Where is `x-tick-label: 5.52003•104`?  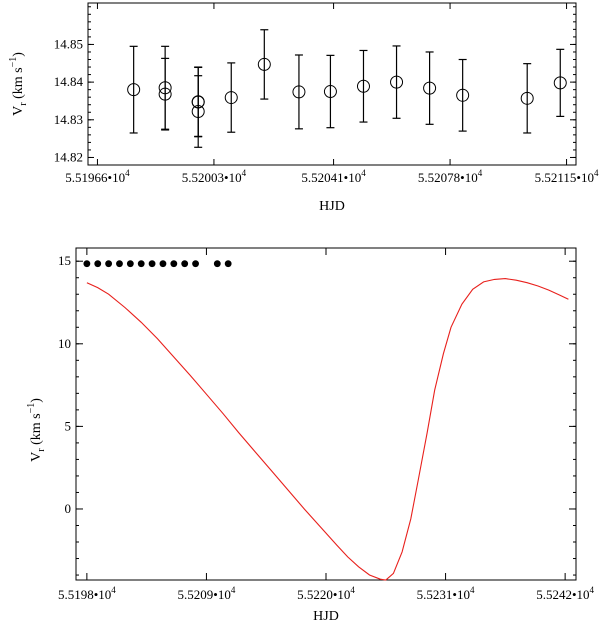 x-tick-label: 5.52003•104 is located at coordinates (214, 176).